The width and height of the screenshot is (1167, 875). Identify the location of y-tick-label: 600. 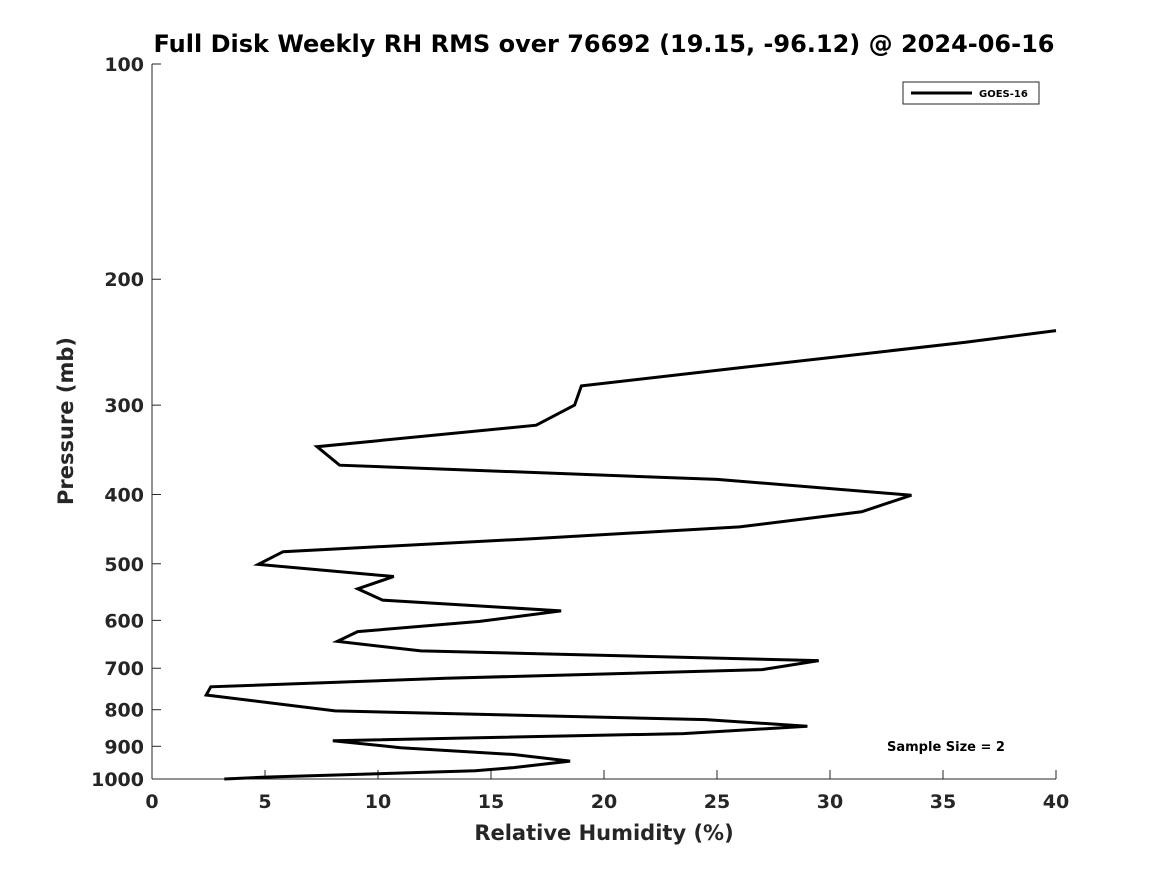
(124, 621).